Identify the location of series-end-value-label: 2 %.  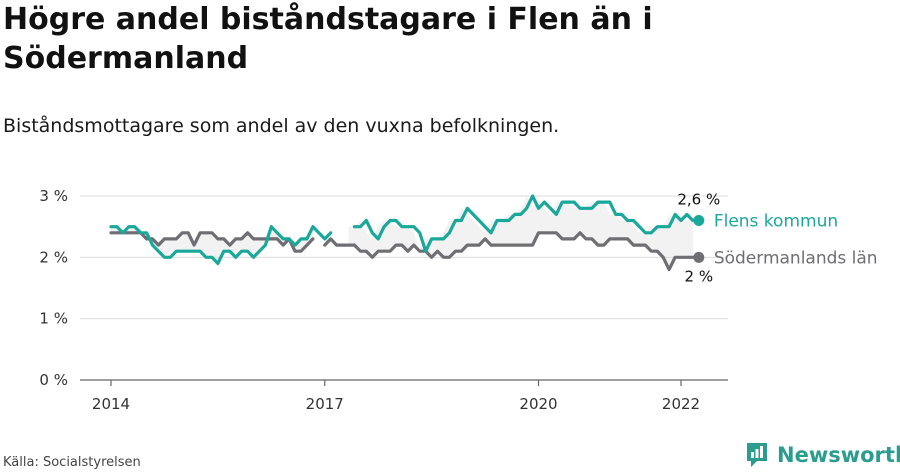
(699, 276).